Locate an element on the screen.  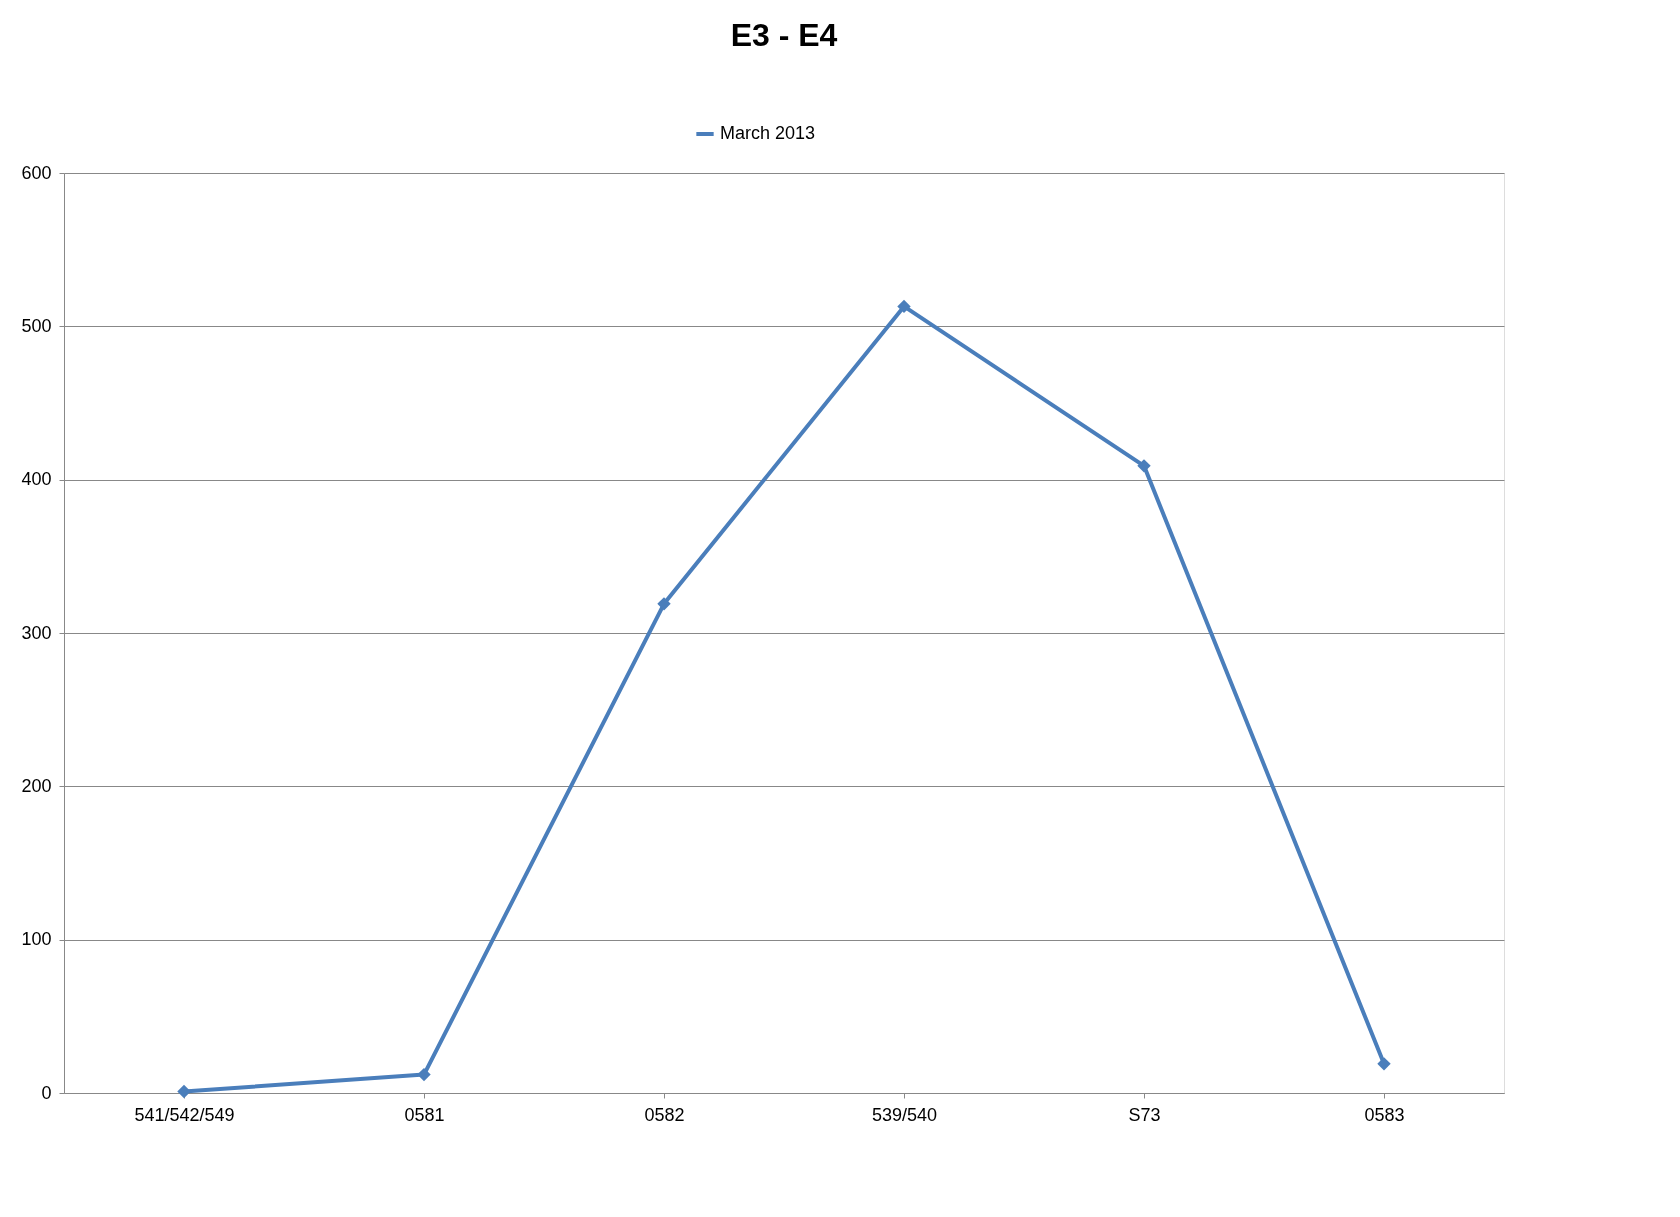
x-tick-label: 541/542/549 is located at coordinates (184, 1114).